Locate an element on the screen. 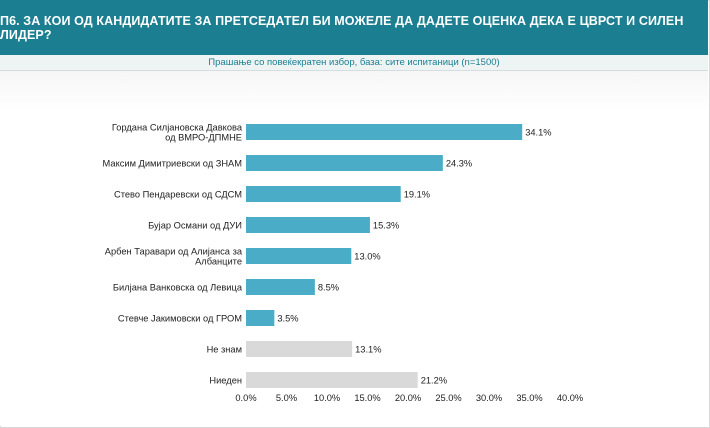  x-tick-label: 15.0% is located at coordinates (367, 398).